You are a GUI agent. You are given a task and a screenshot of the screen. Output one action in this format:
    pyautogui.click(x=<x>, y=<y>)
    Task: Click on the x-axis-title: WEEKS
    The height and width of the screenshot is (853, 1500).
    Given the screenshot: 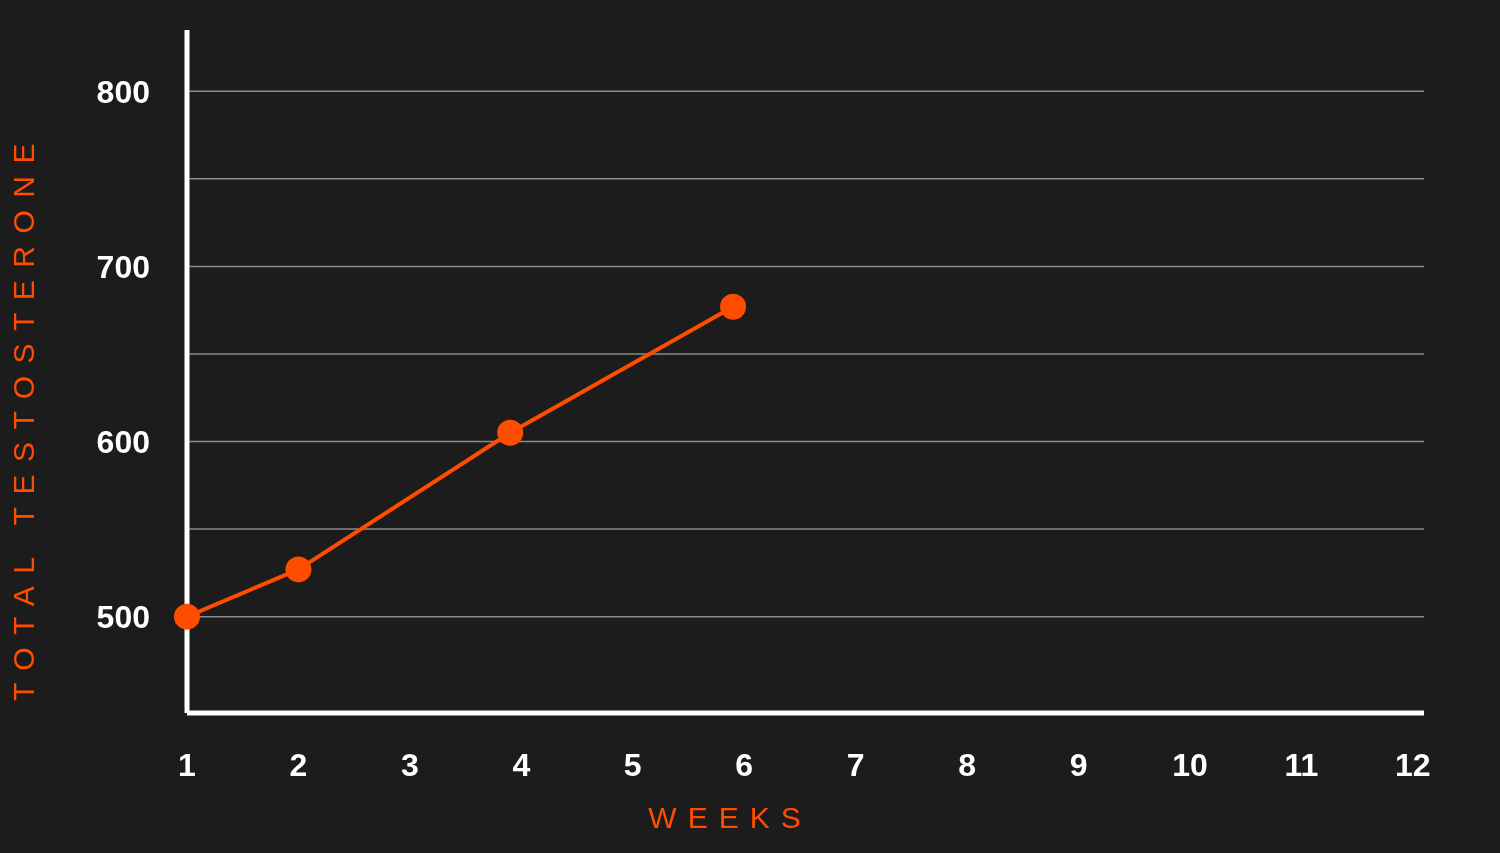 What is the action you would take?
    pyautogui.click(x=730, y=817)
    